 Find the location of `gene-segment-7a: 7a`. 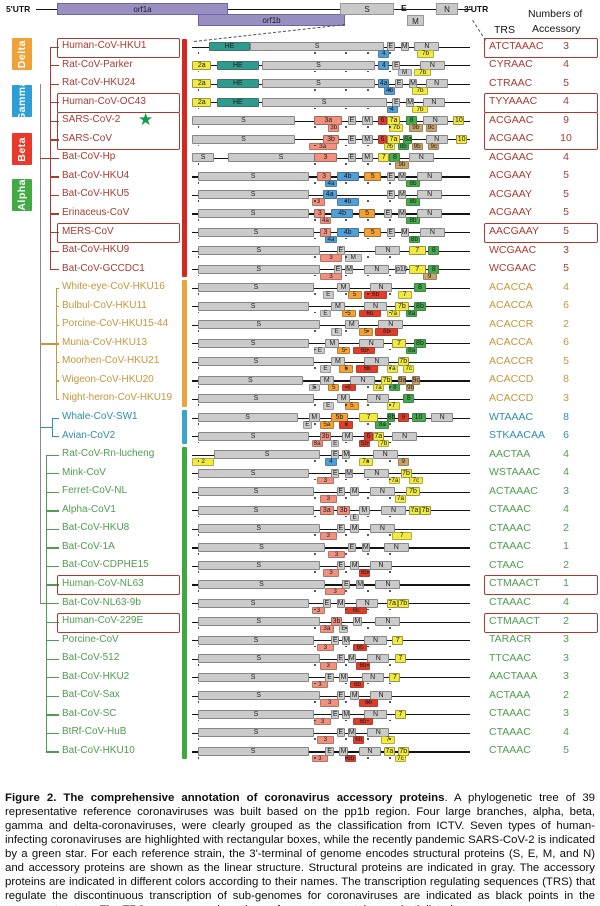

gene-segment-7a: 7a is located at coordinates (395, 480).